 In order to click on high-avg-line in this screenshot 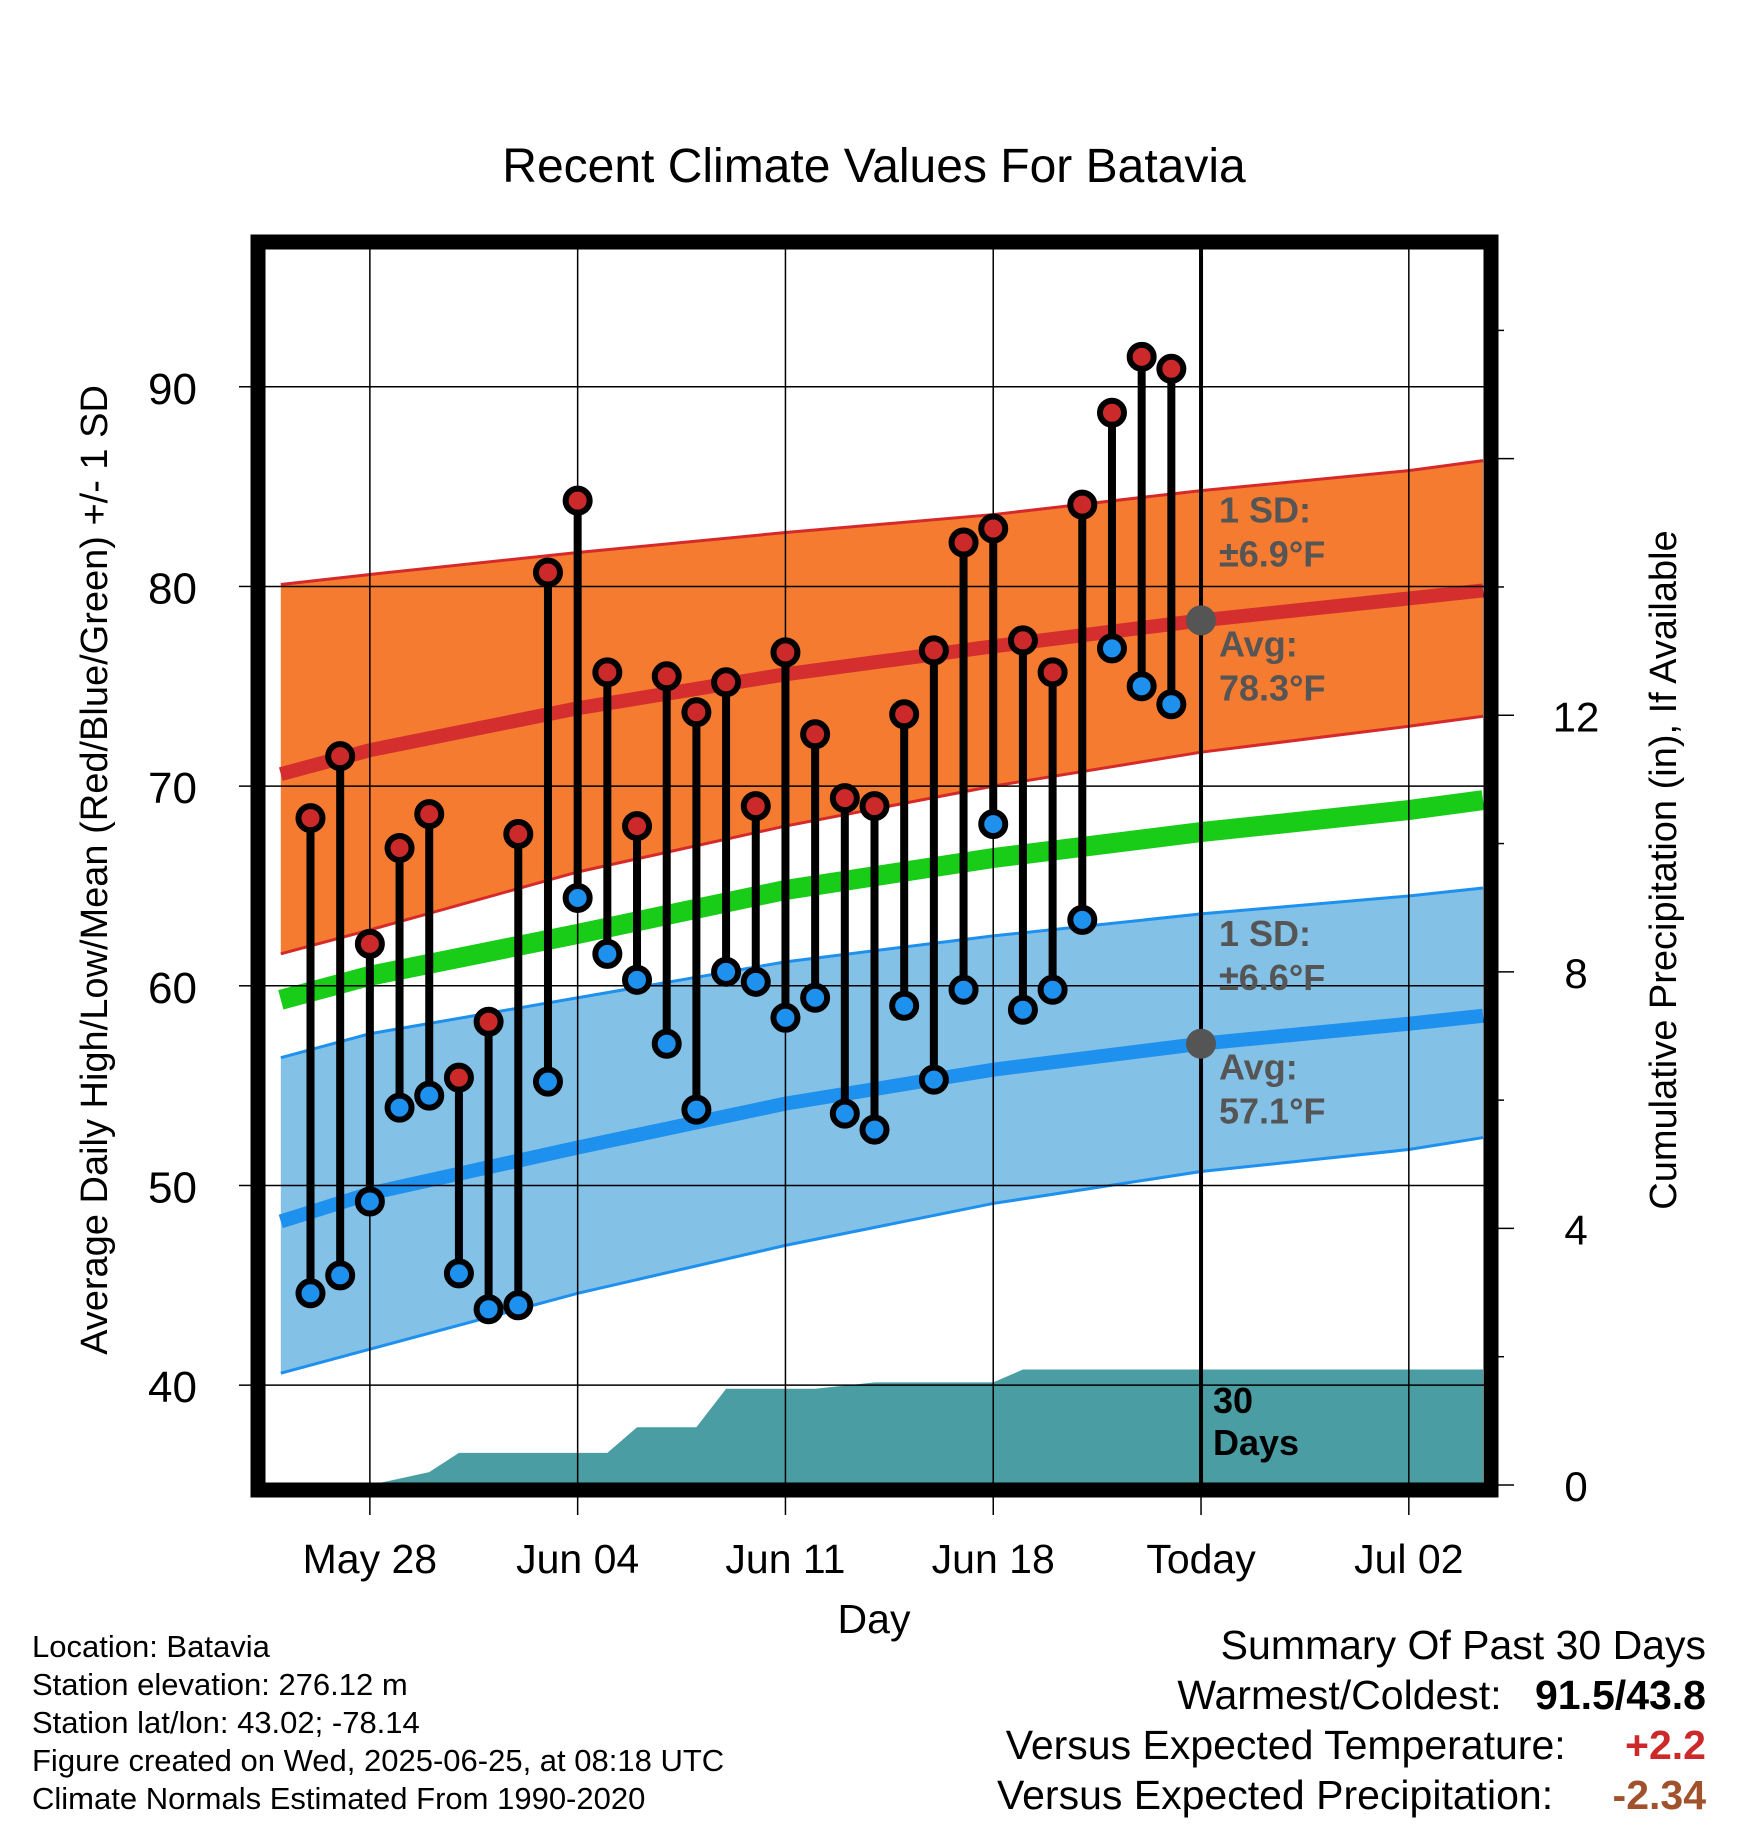, I will do `click(881, 682)`.